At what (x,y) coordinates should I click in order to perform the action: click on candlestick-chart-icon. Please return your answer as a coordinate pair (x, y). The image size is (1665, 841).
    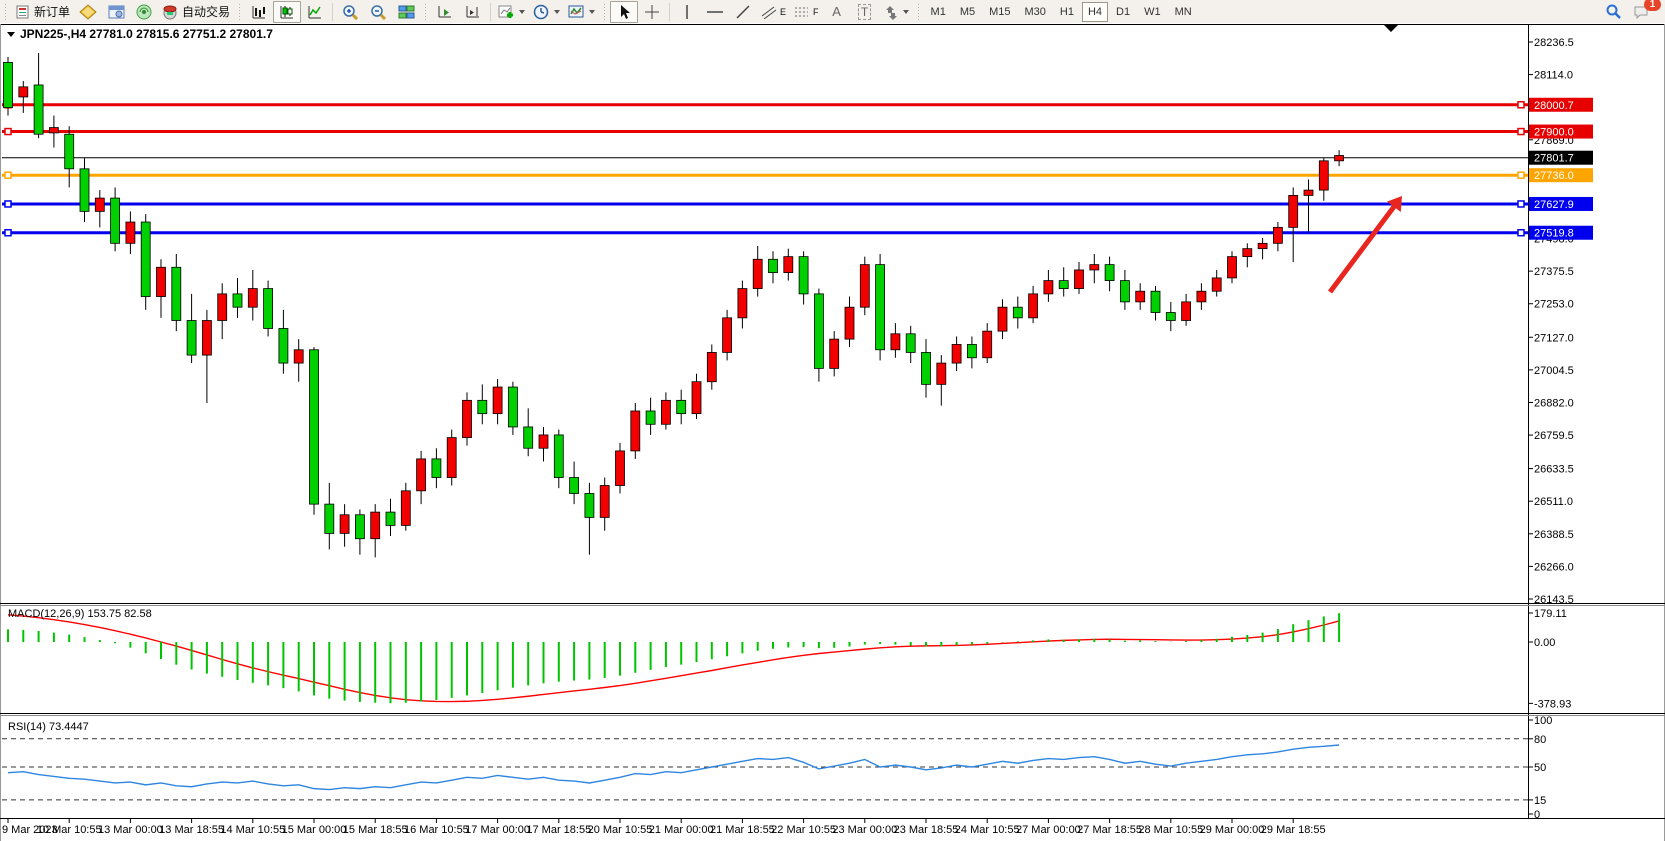
    Looking at the image, I should click on (287, 11).